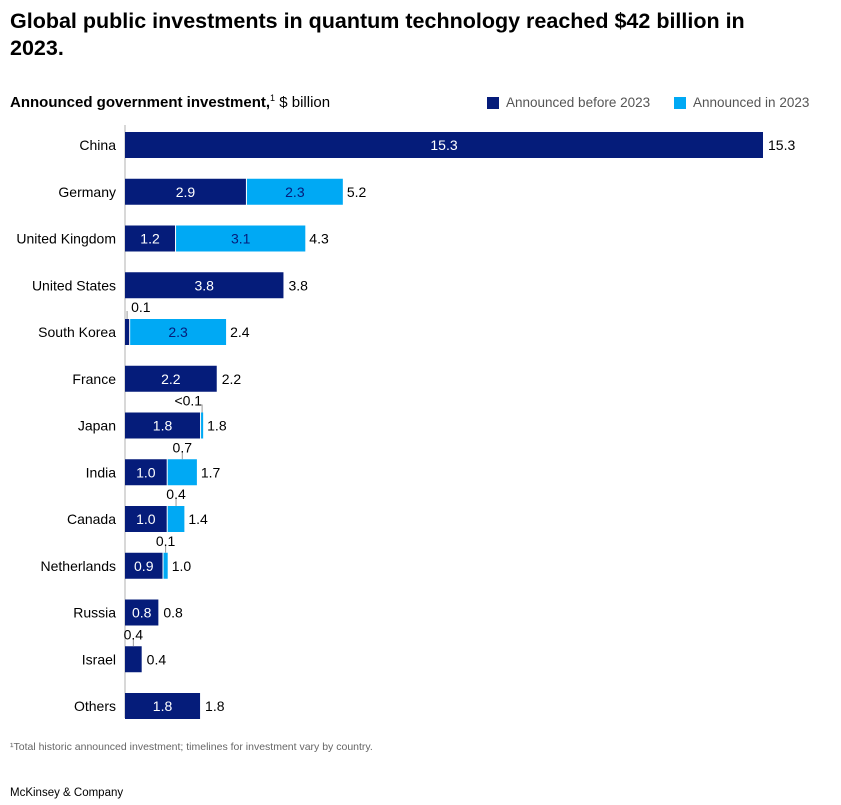 Image resolution: width=841 pixels, height=805 pixels. I want to click on category-label: Russia, so click(94, 613).